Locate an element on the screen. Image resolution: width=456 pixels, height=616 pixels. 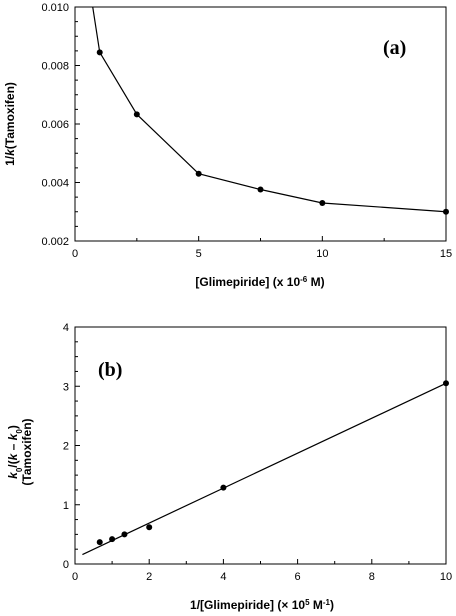
y-tick-label-a: 0.002 is located at coordinates (55, 242).